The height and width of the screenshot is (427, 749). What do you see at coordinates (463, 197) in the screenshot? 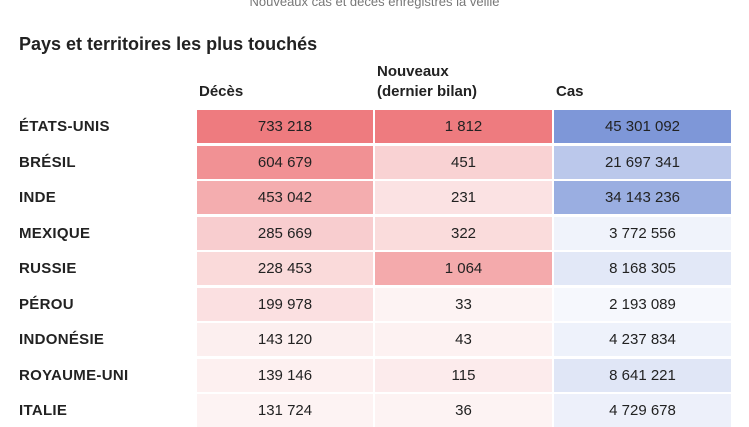
I see `cell-nouveaux: 231` at bounding box center [463, 197].